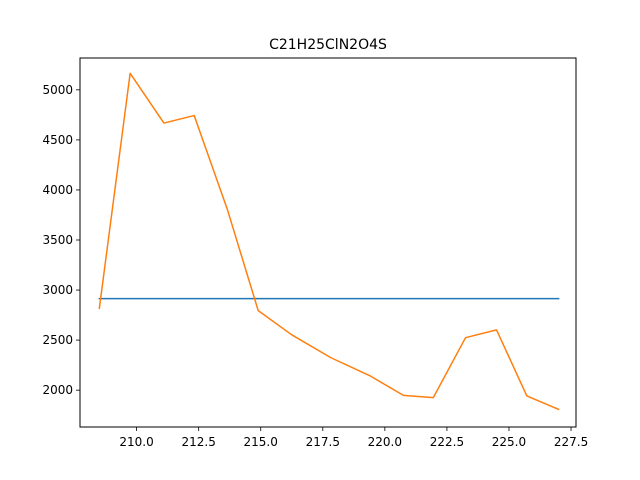 The width and height of the screenshot is (640, 480). I want to click on x-tick-label: 215.0, so click(261, 442).